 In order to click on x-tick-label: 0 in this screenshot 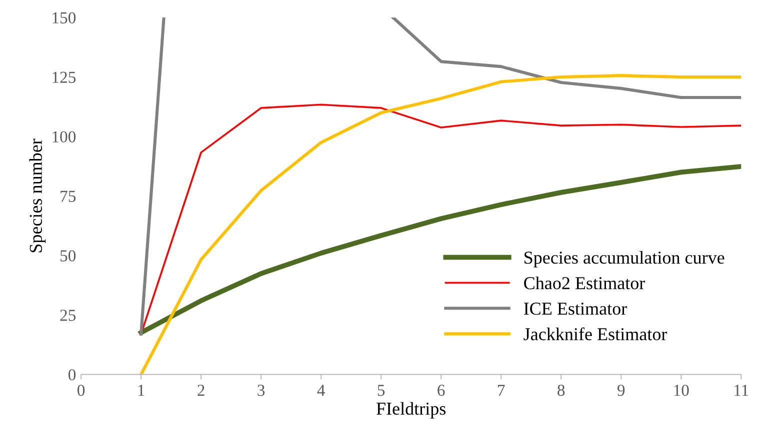, I will do `click(81, 390)`.